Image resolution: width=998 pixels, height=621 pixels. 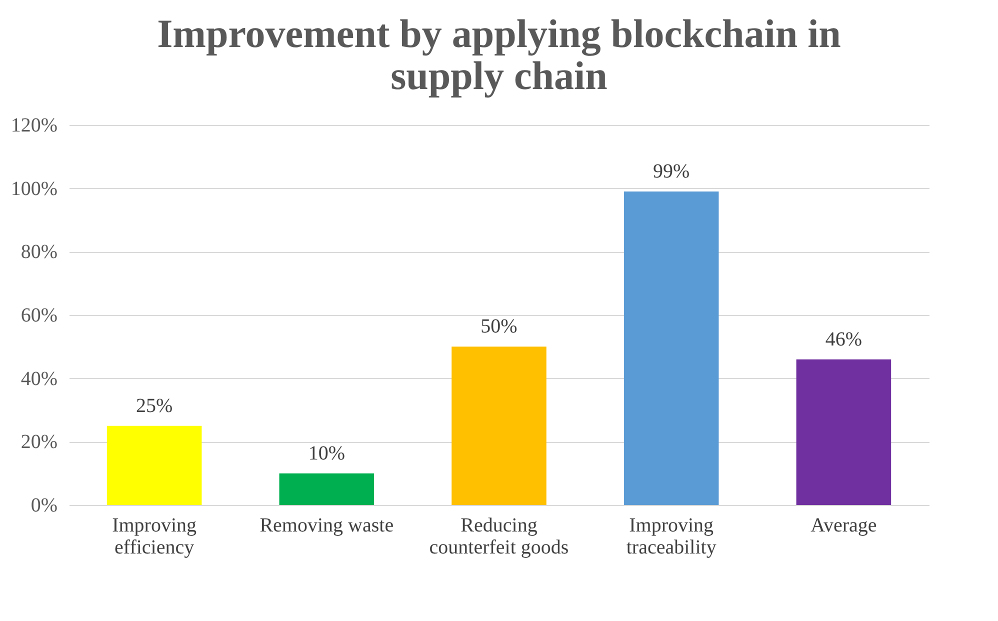 I want to click on data-label: 46%, so click(x=843, y=339).